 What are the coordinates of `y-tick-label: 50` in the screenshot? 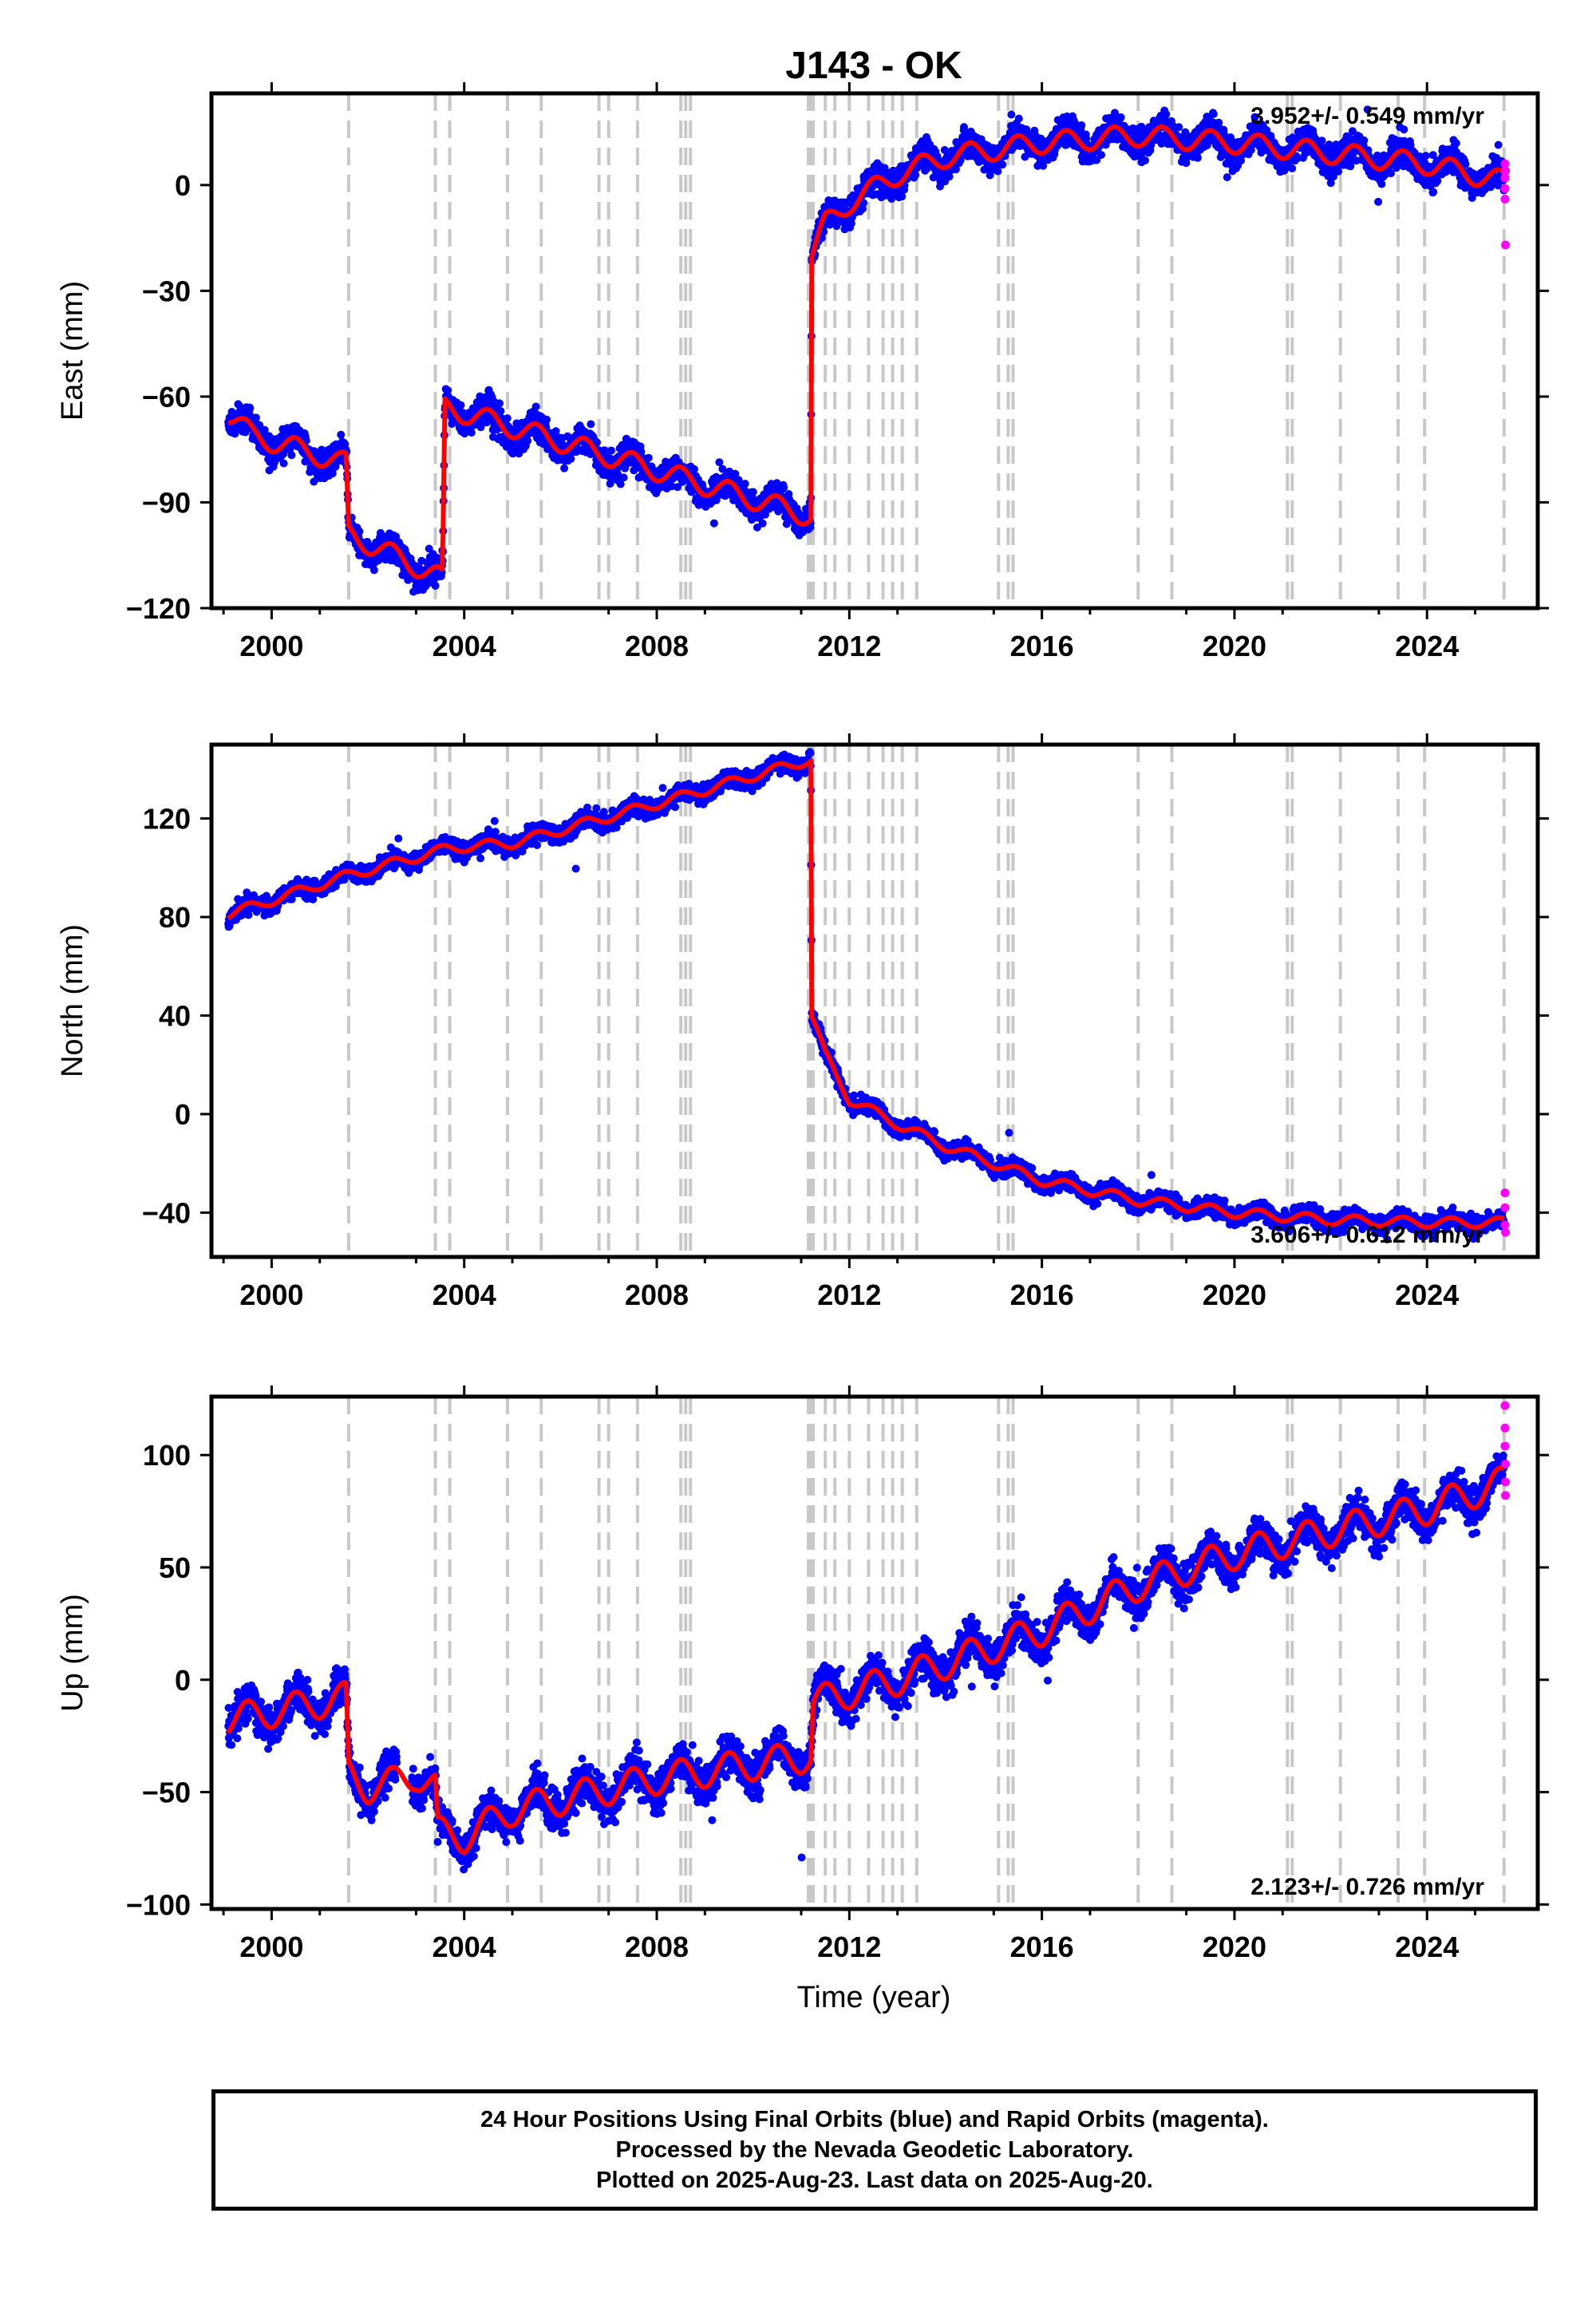 It's located at (175, 1567).